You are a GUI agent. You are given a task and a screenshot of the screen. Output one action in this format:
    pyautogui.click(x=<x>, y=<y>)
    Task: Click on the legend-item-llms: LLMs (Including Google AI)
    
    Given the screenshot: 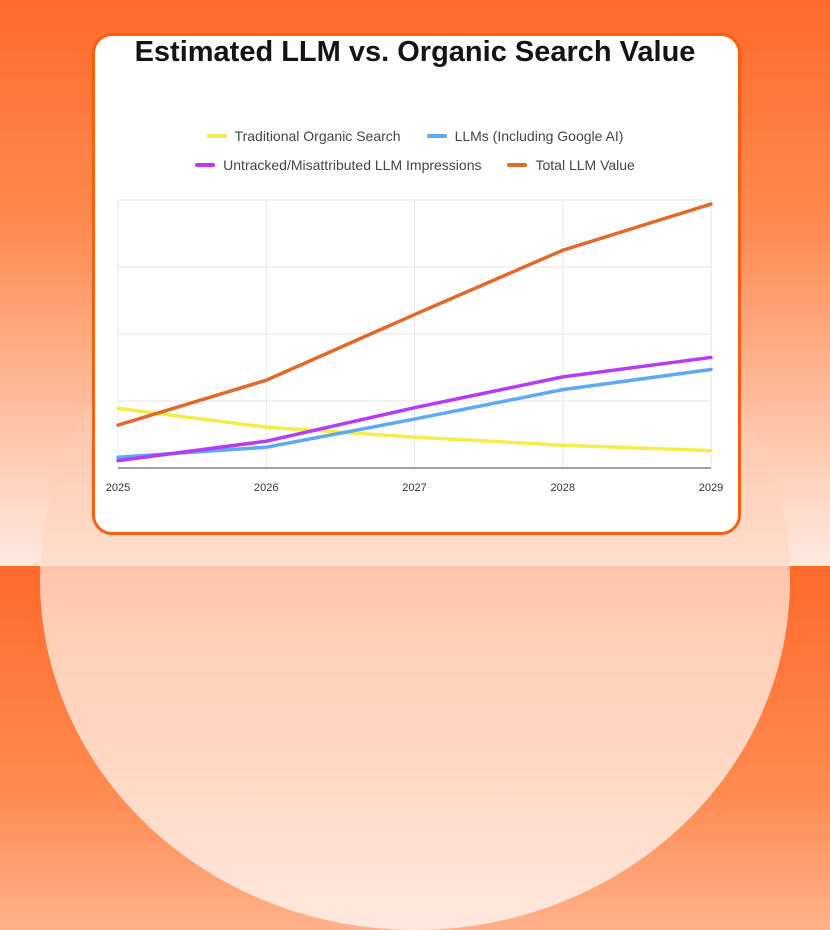 What is the action you would take?
    pyautogui.click(x=525, y=136)
    